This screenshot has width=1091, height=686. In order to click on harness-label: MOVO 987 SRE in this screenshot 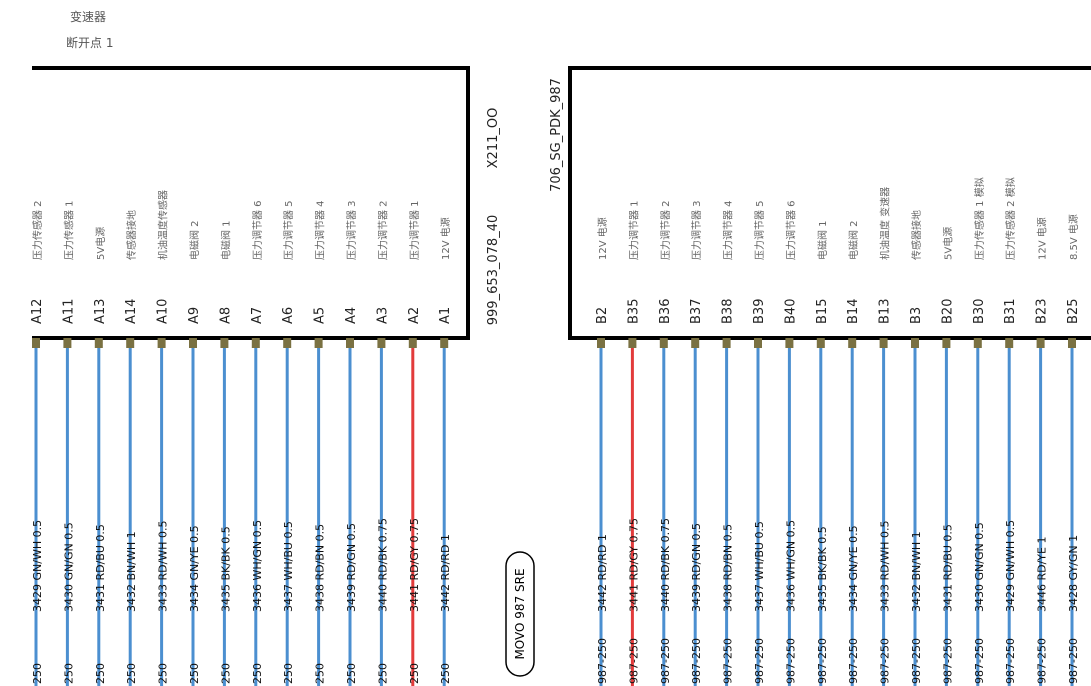, I will do `click(520, 614)`.